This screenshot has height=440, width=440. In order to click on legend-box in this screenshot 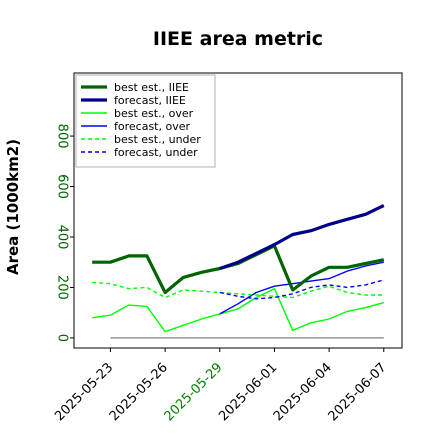, I will do `click(145, 121)`.